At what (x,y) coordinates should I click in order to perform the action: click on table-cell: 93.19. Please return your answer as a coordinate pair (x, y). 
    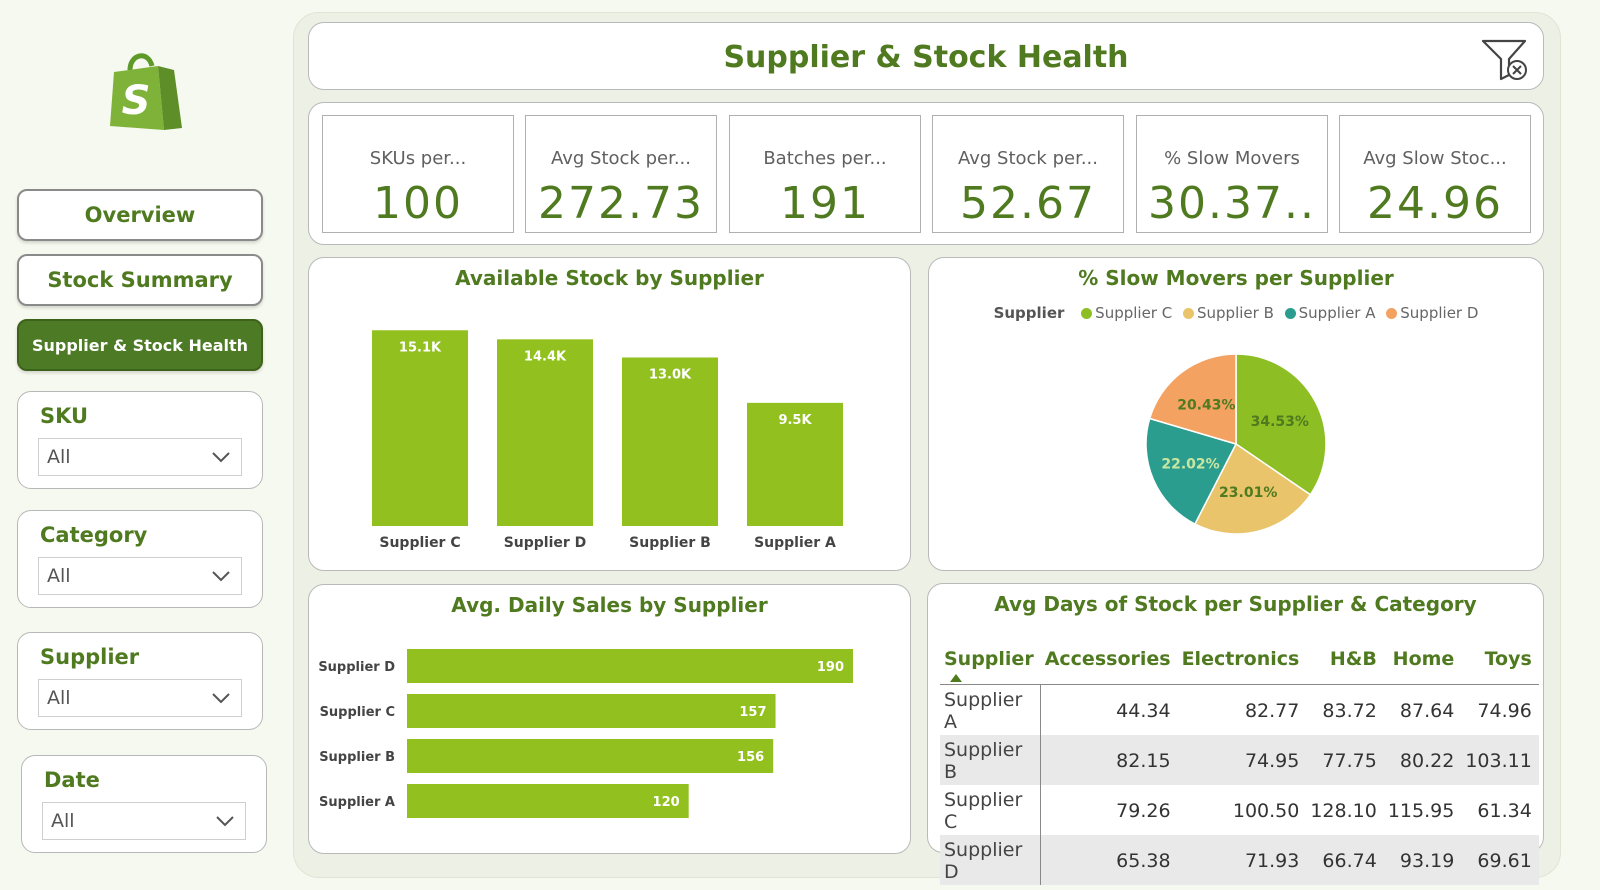
    Looking at the image, I should click on (1422, 860).